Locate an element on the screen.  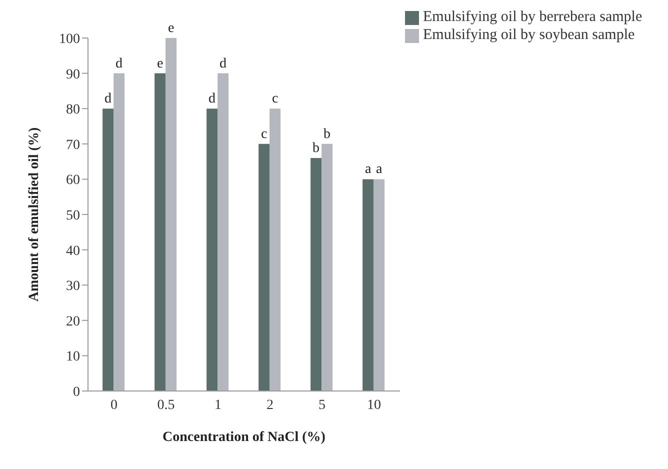
y-tick-label: 60 is located at coordinates (73, 180).